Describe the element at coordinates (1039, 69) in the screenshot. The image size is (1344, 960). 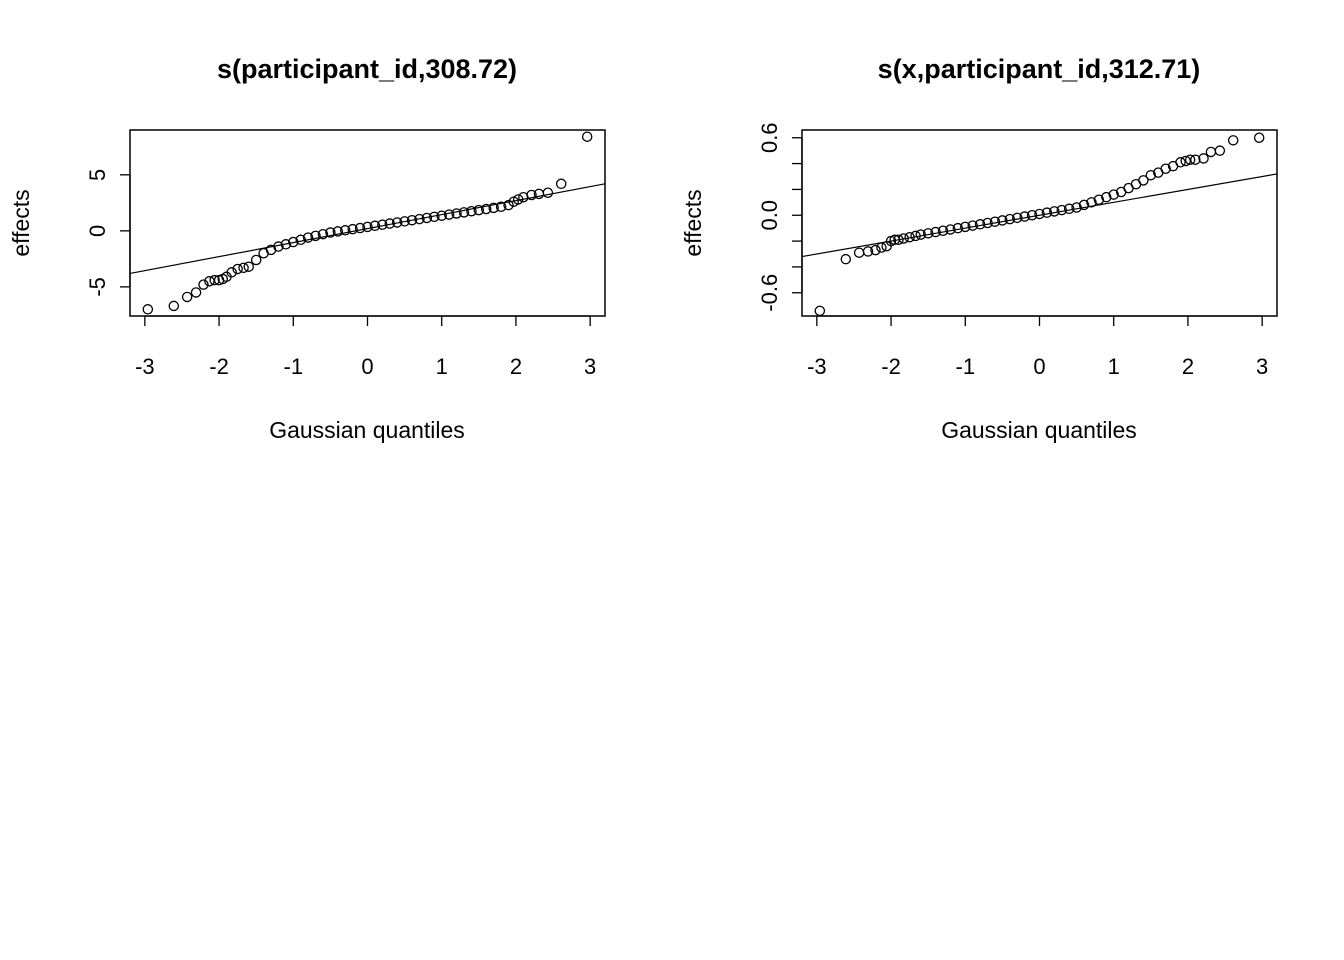
I see `plot-title: s(x,participant_id,312.71)` at that location.